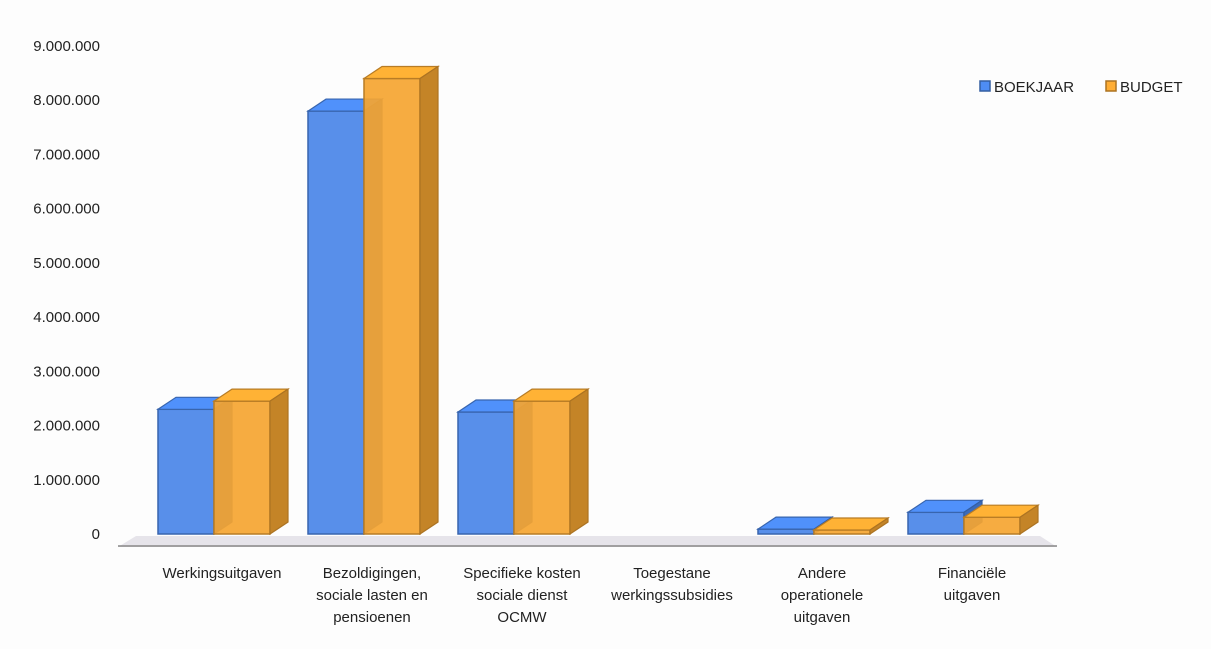 Image resolution: width=1211 pixels, height=649 pixels. Describe the element at coordinates (96, 534) in the screenshot. I see `y-tick-label: 0` at that location.